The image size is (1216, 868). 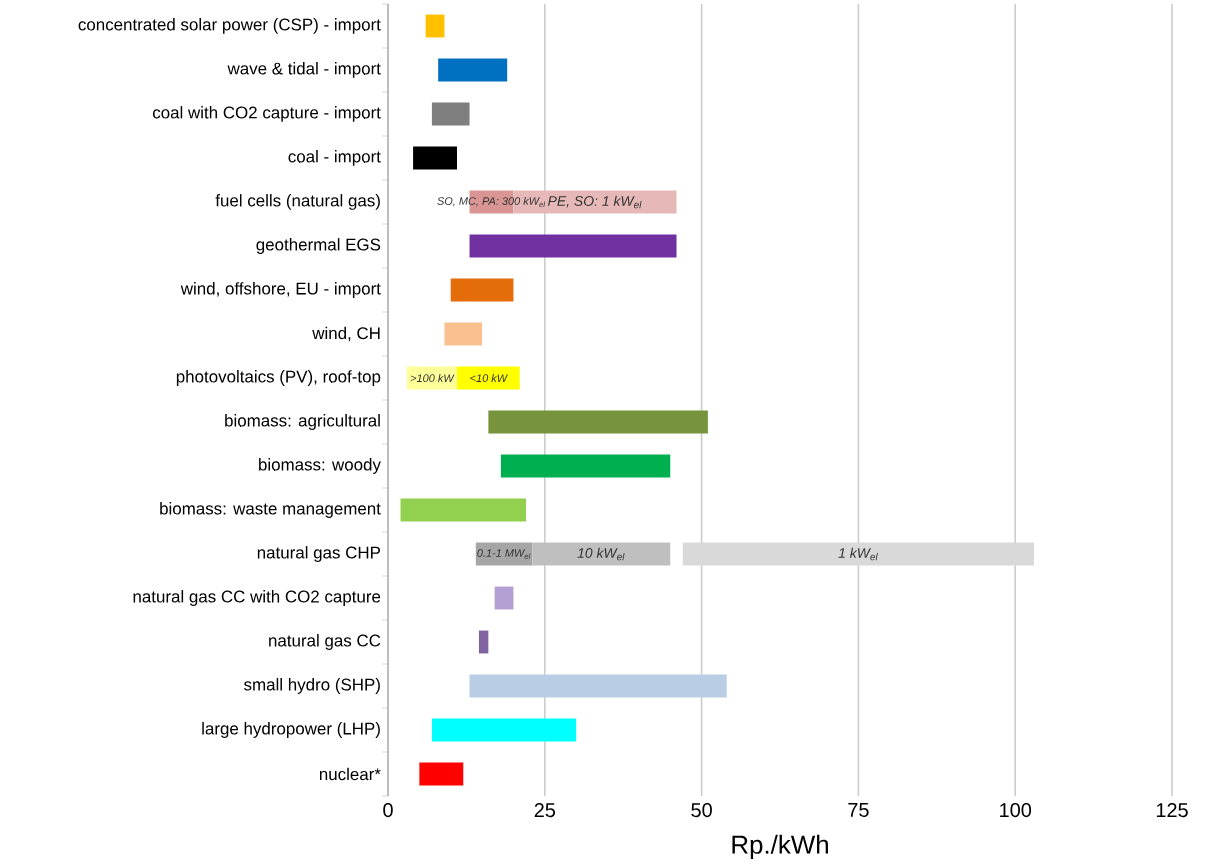 What do you see at coordinates (304, 70) in the screenshot?
I see `y-tick-label: wave & tidal - import` at bounding box center [304, 70].